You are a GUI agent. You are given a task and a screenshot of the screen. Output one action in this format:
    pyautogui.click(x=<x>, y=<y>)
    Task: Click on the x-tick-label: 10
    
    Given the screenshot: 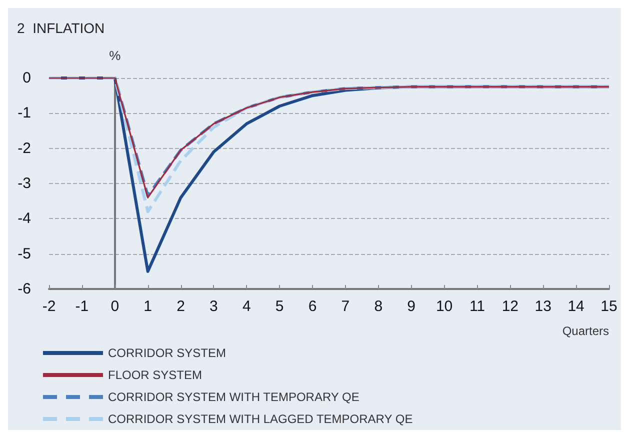 What is the action you would take?
    pyautogui.click(x=444, y=306)
    